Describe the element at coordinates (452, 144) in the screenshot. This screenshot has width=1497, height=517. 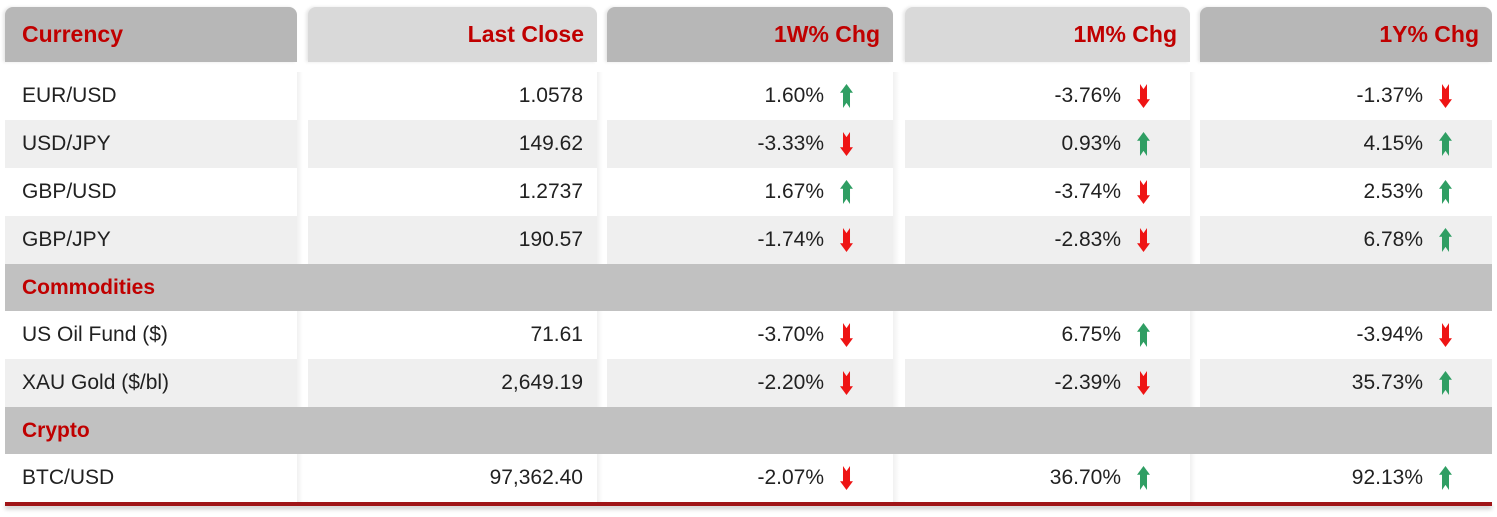
I see `last-close-value: 149.62` at that location.